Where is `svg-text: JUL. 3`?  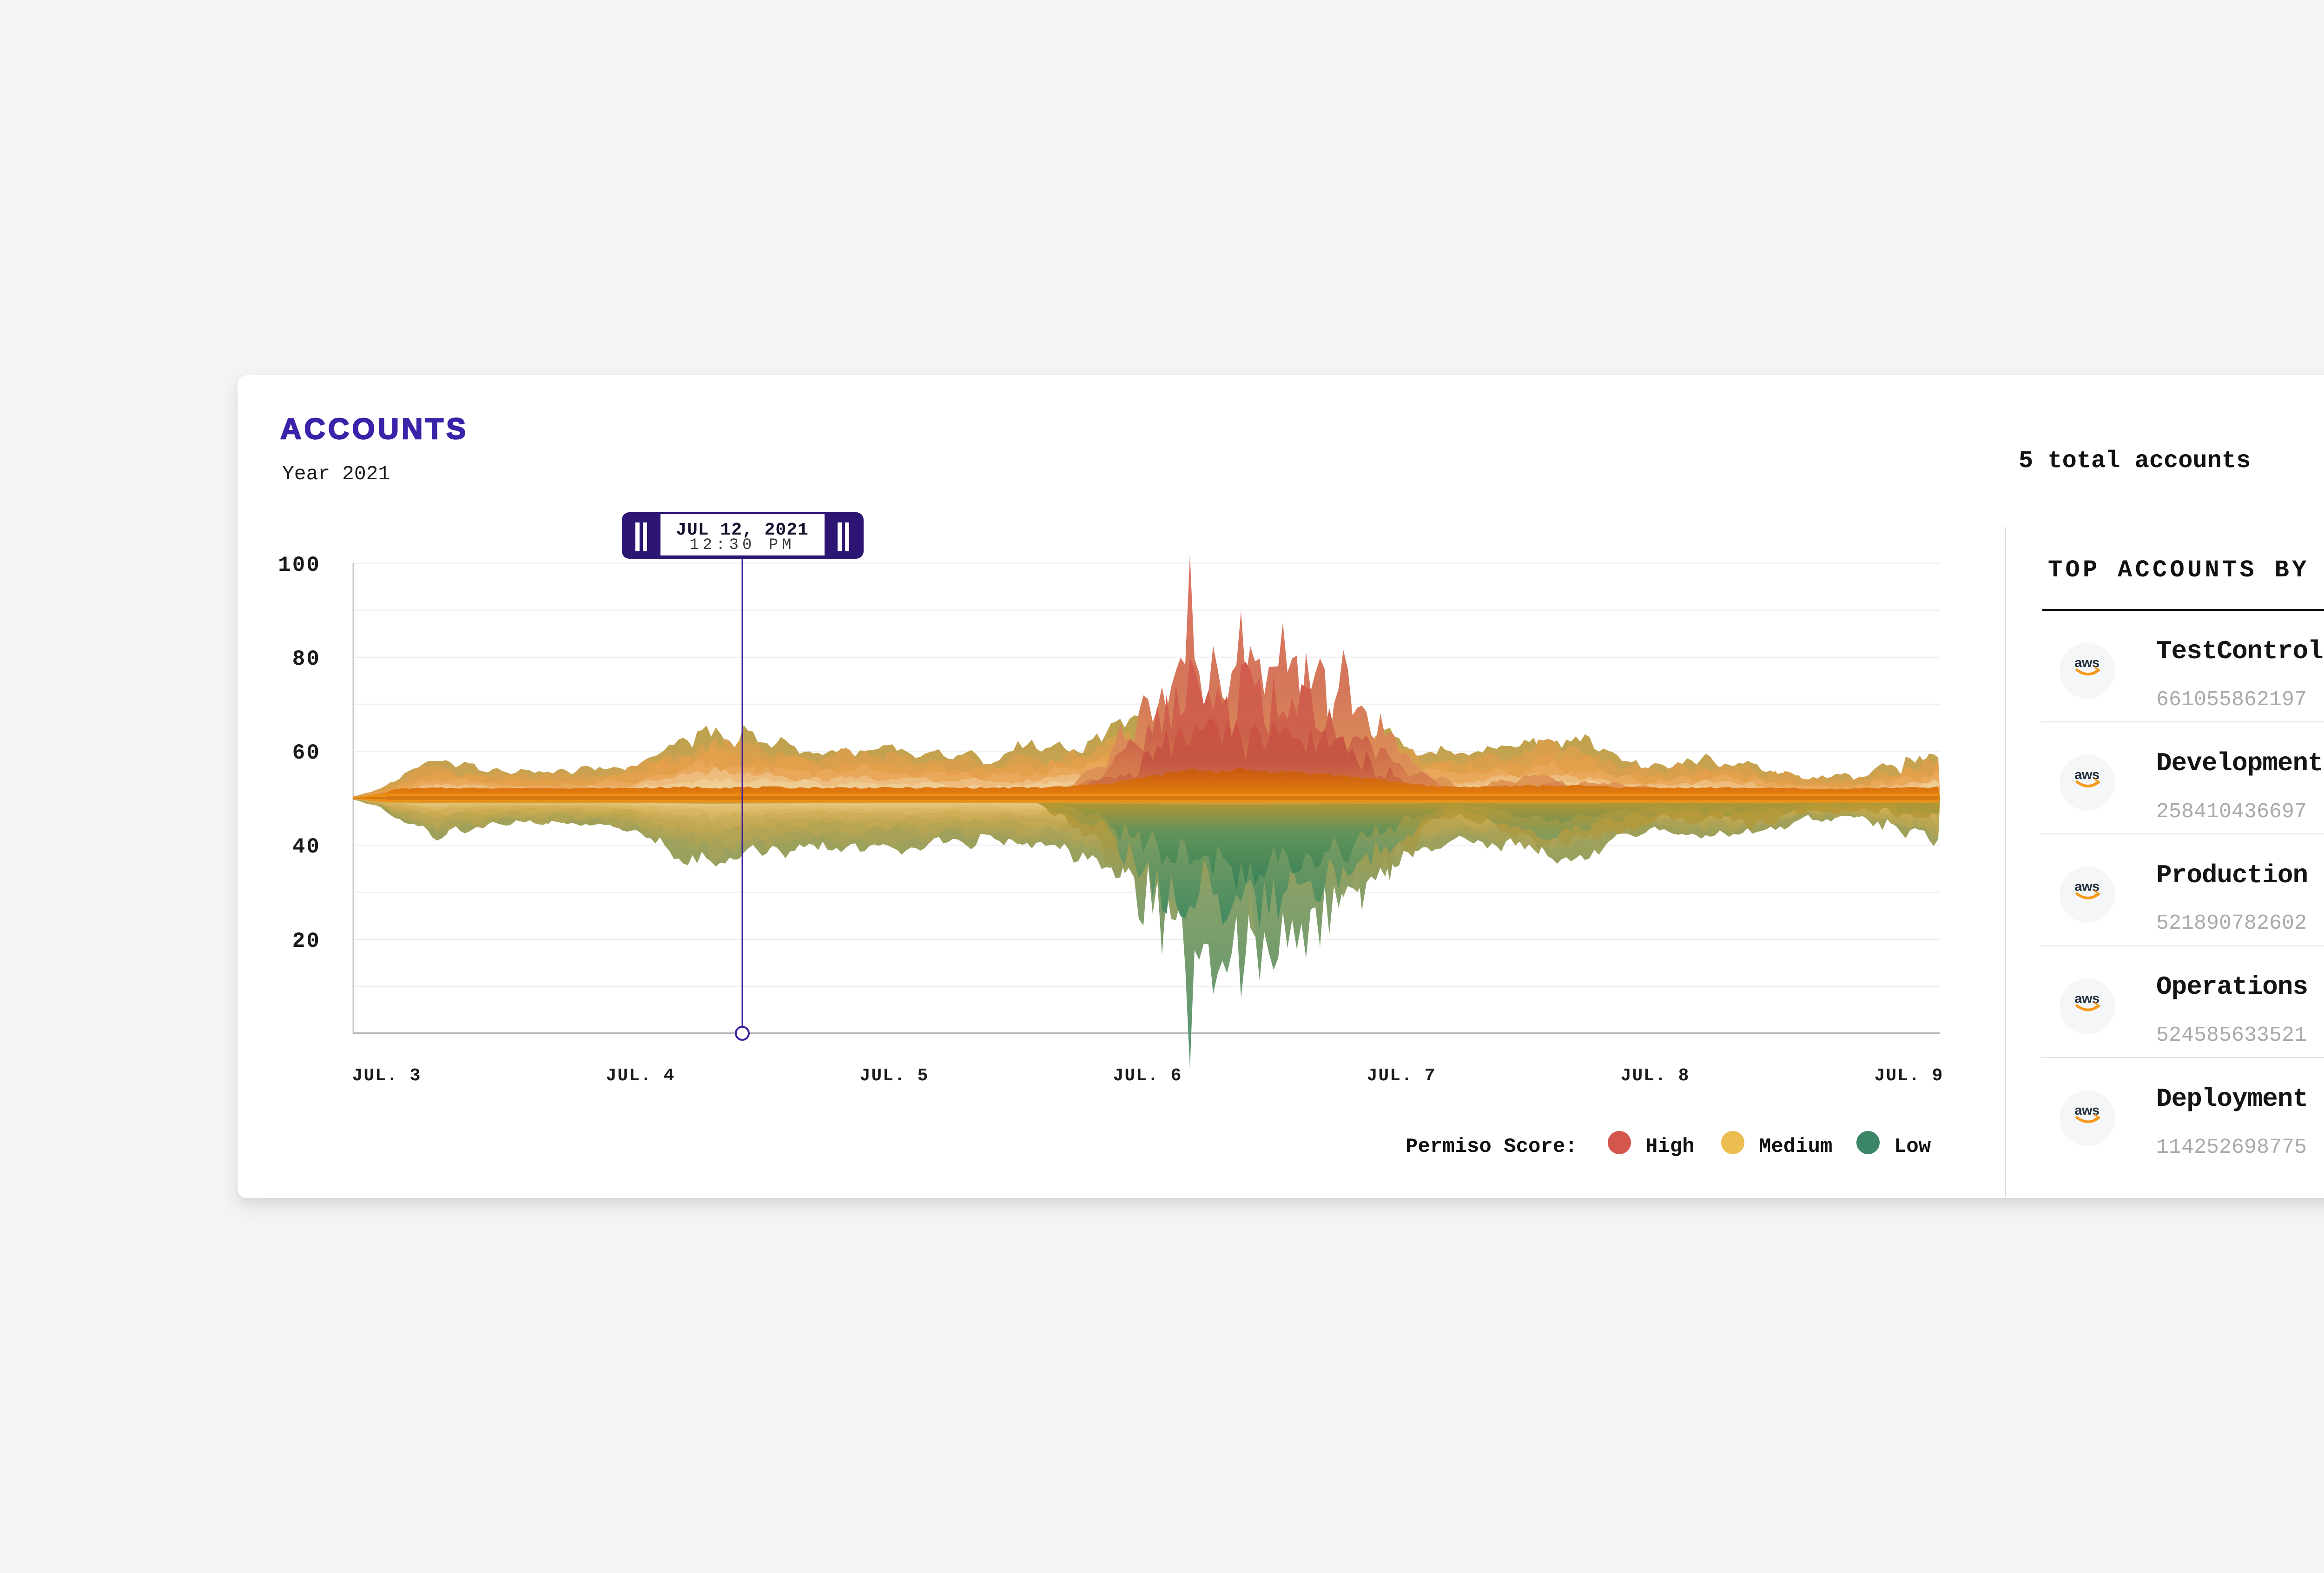 svg-text: JUL. 3 is located at coordinates (387, 1076).